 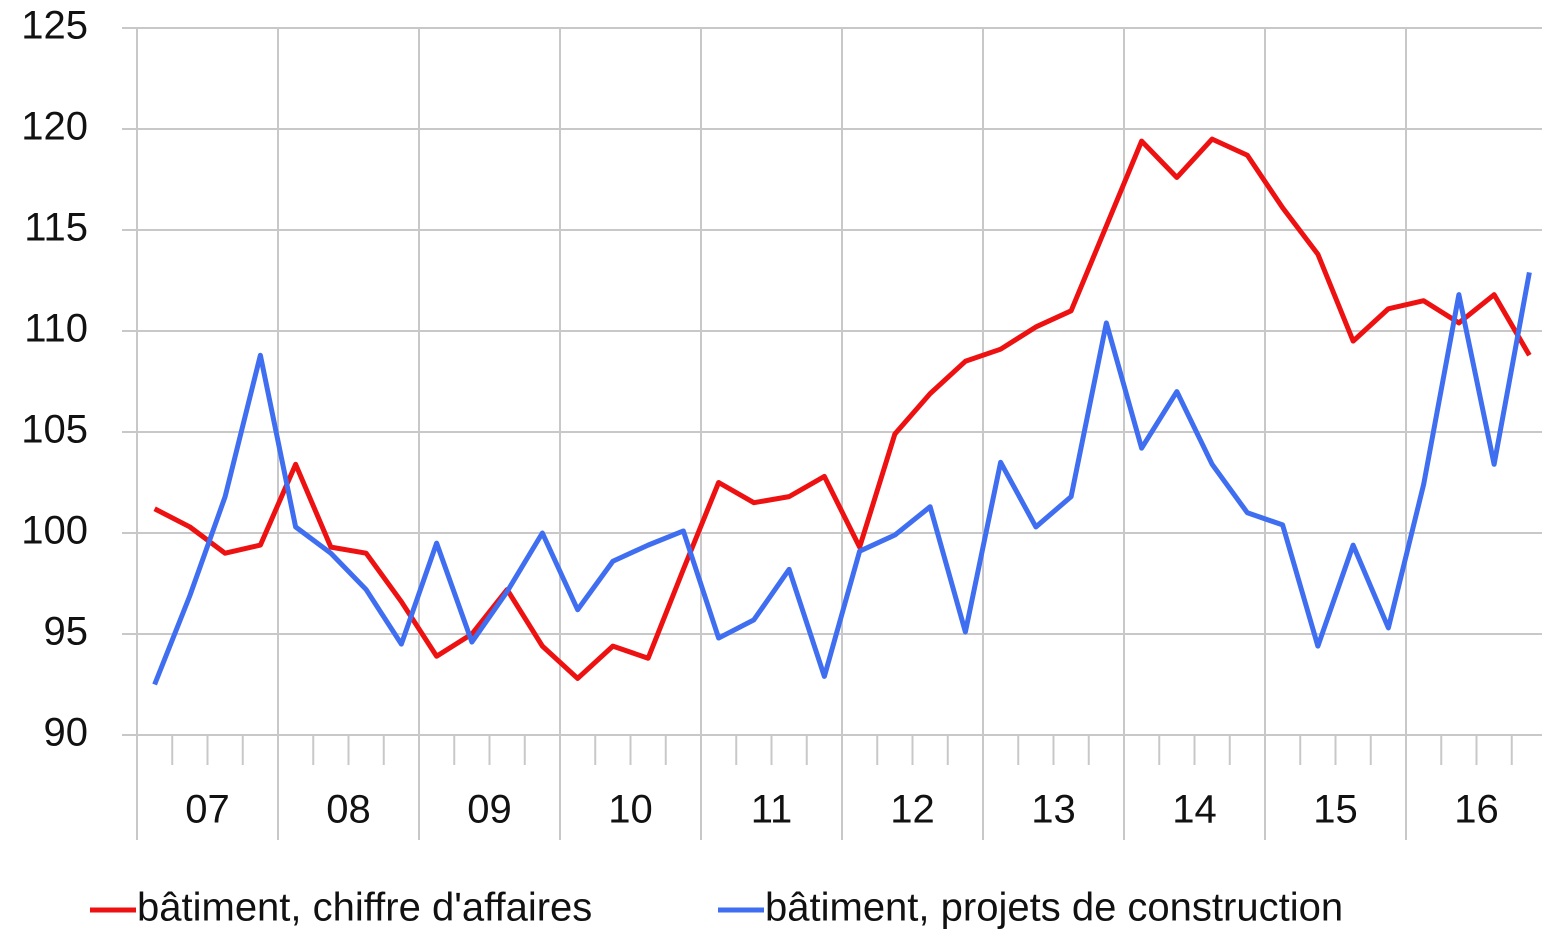 What do you see at coordinates (54, 26) in the screenshot?
I see `y-tick-label: 125` at bounding box center [54, 26].